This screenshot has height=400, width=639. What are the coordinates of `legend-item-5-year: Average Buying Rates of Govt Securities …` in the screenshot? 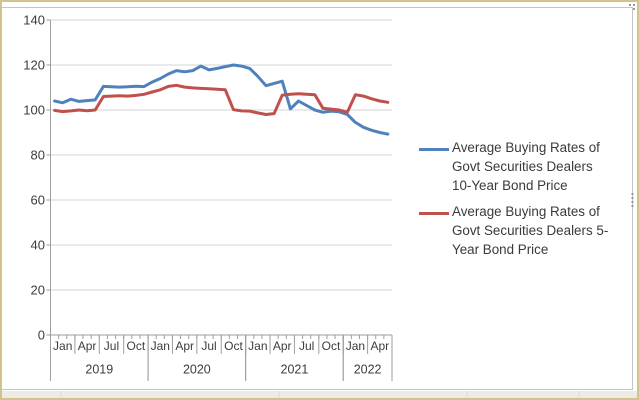 It's located at (517, 230).